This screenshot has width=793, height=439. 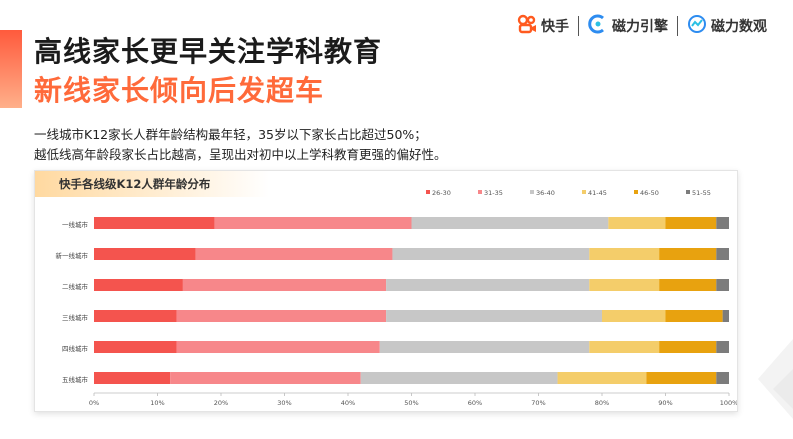 What do you see at coordinates (555, 27) in the screenshot?
I see `kuaishou-label: 快手` at bounding box center [555, 27].